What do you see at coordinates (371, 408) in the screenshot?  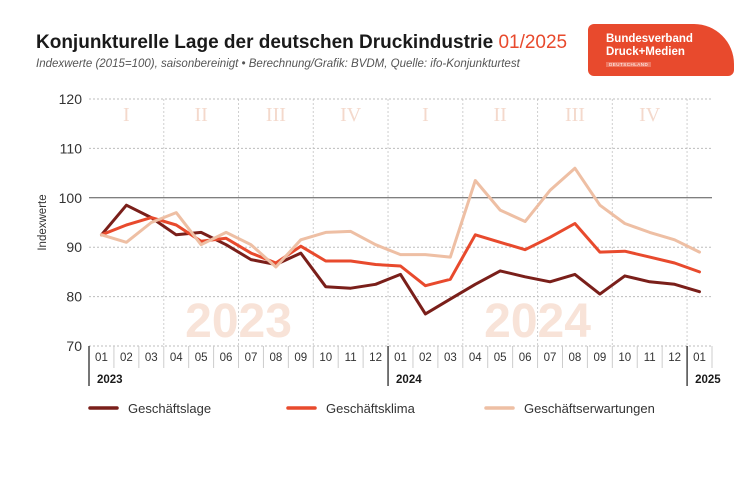 I see `legend-label-2: Geschäftsklima` at bounding box center [371, 408].